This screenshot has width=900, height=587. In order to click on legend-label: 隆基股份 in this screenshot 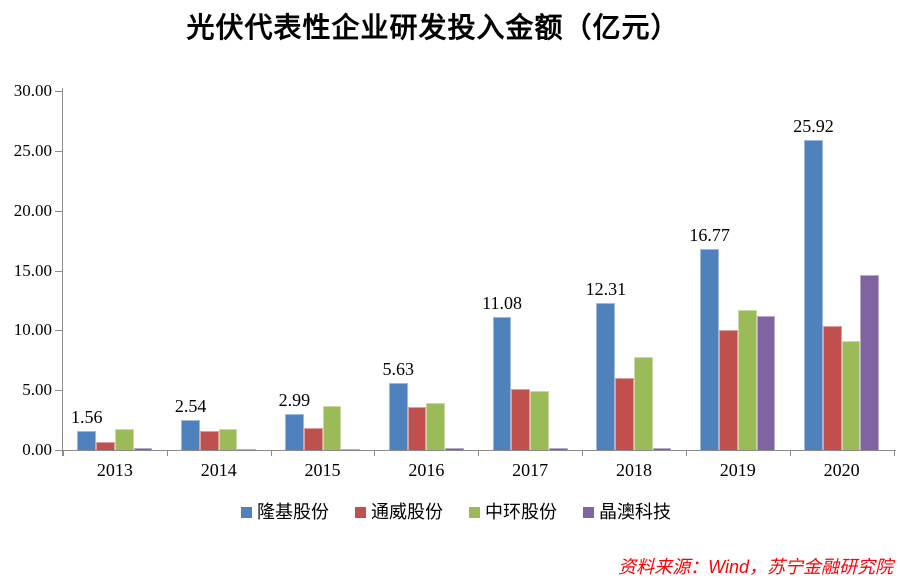, I will do `click(293, 512)`.